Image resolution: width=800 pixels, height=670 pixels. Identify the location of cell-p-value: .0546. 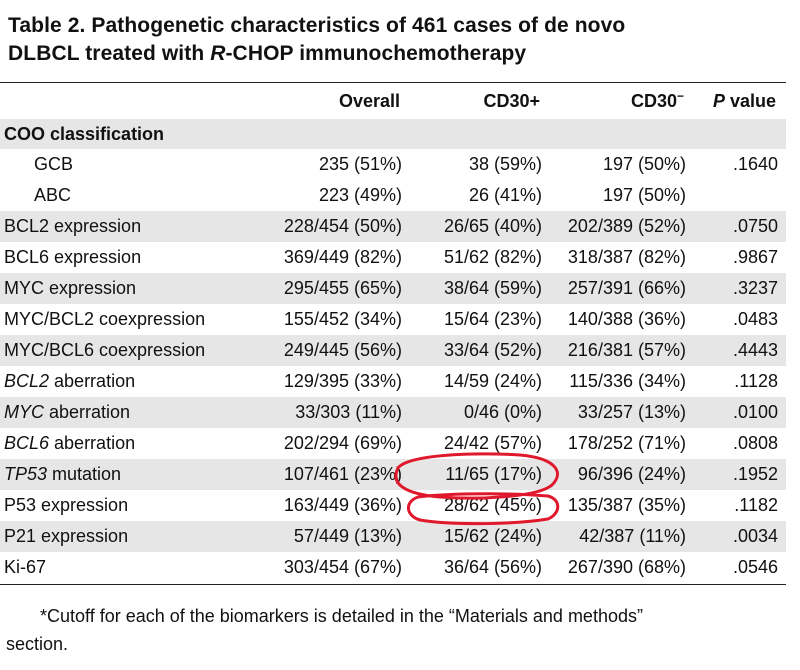
(755, 567).